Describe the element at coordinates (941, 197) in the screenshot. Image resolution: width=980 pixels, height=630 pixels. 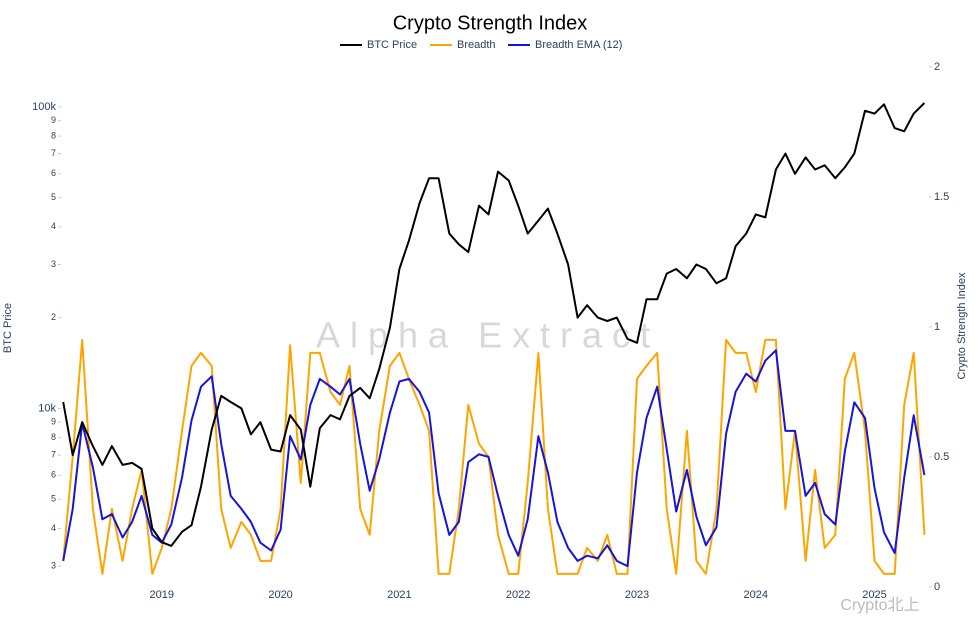
I see `y2-tick-label: 1.5` at that location.